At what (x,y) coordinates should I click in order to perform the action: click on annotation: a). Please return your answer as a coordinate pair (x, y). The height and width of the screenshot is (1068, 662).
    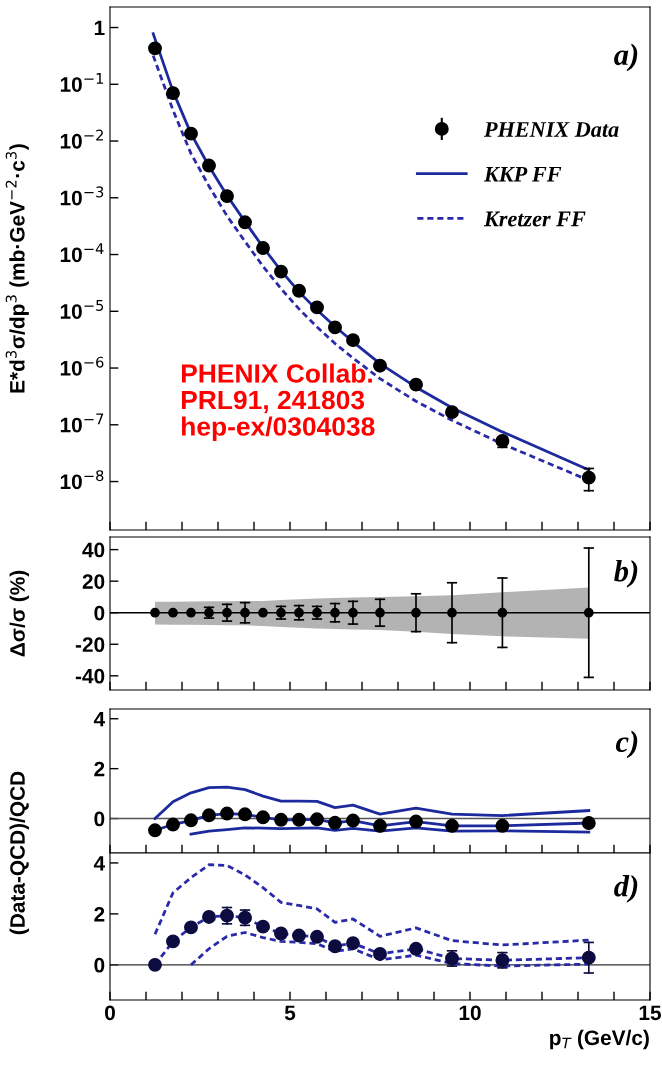
    Looking at the image, I should click on (626, 57).